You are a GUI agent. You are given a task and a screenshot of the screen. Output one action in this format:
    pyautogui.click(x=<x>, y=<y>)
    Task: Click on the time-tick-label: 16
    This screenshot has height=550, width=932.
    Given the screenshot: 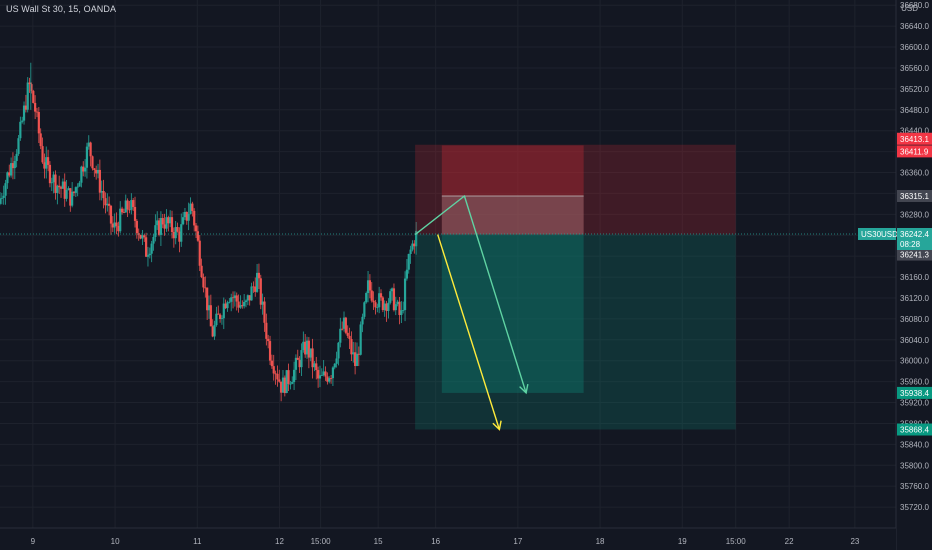 What is the action you would take?
    pyautogui.click(x=435, y=541)
    